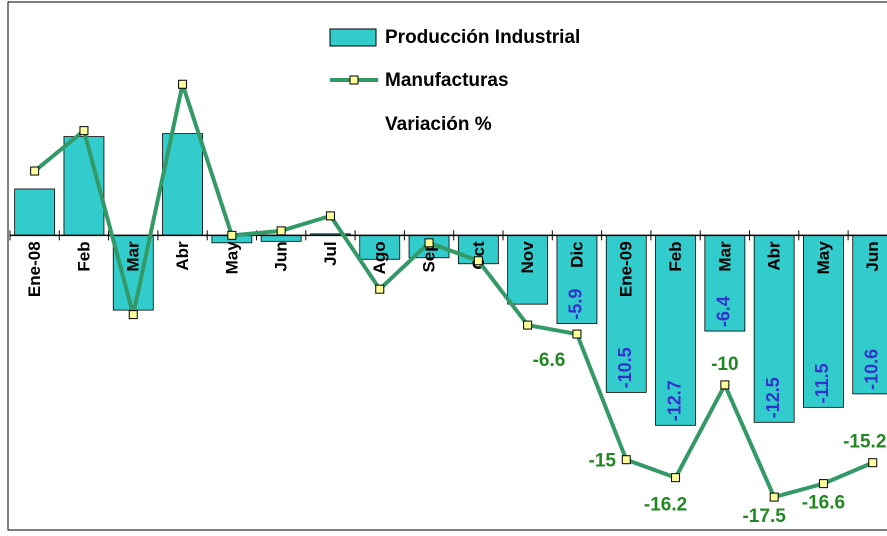 Image resolution: width=887 pixels, height=536 pixels. What do you see at coordinates (438, 124) in the screenshot?
I see `chart-title: Variación %` at bounding box center [438, 124].